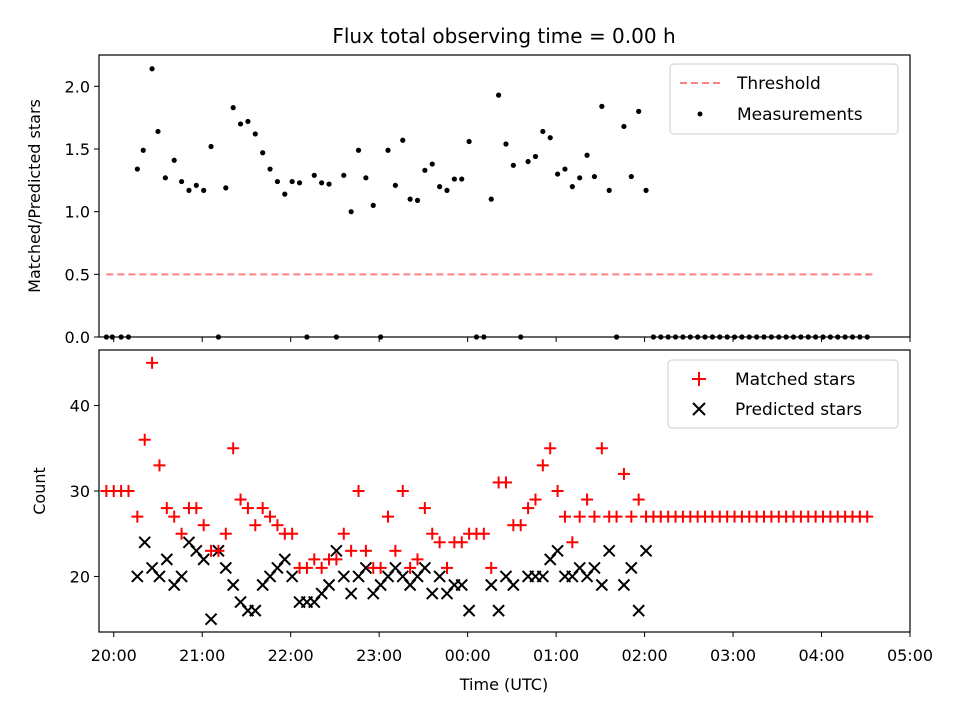  What do you see at coordinates (778, 84) in the screenshot?
I see `legend-threshold-label: Threshold` at bounding box center [778, 84].